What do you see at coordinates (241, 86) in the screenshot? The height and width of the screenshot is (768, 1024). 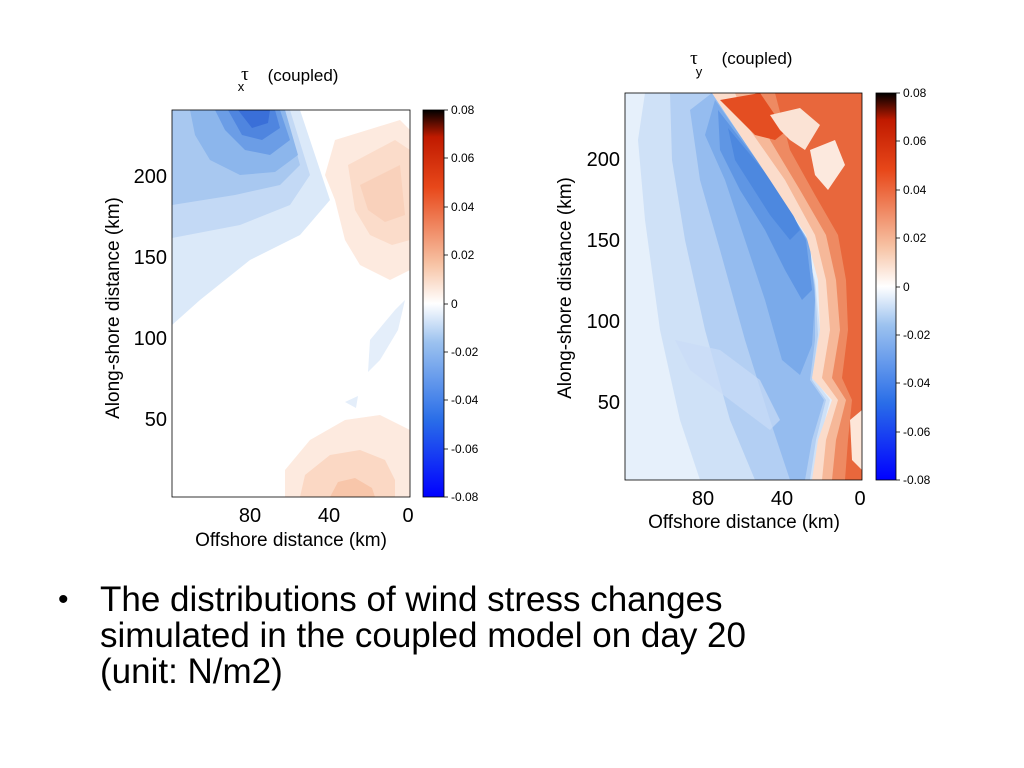 I see `panel-taux-title-subscript: x` at bounding box center [241, 86].